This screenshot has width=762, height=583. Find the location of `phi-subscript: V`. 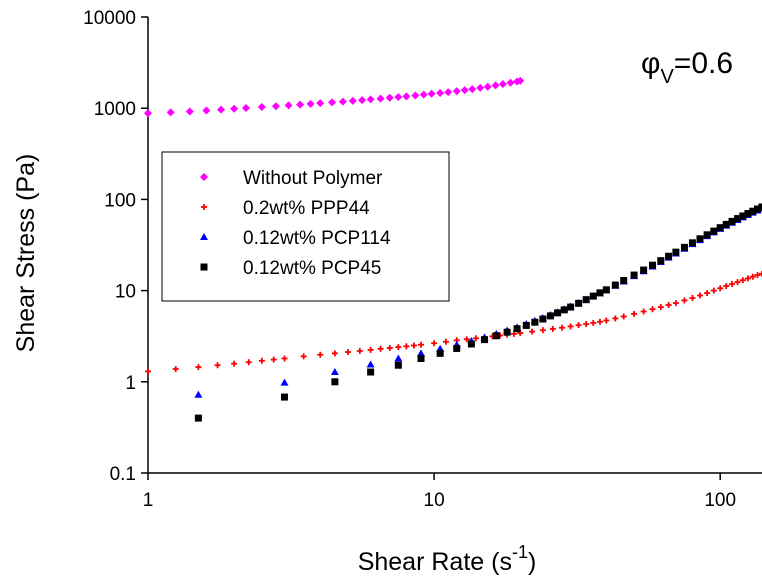

phi-subscript: V is located at coordinates (667, 77).